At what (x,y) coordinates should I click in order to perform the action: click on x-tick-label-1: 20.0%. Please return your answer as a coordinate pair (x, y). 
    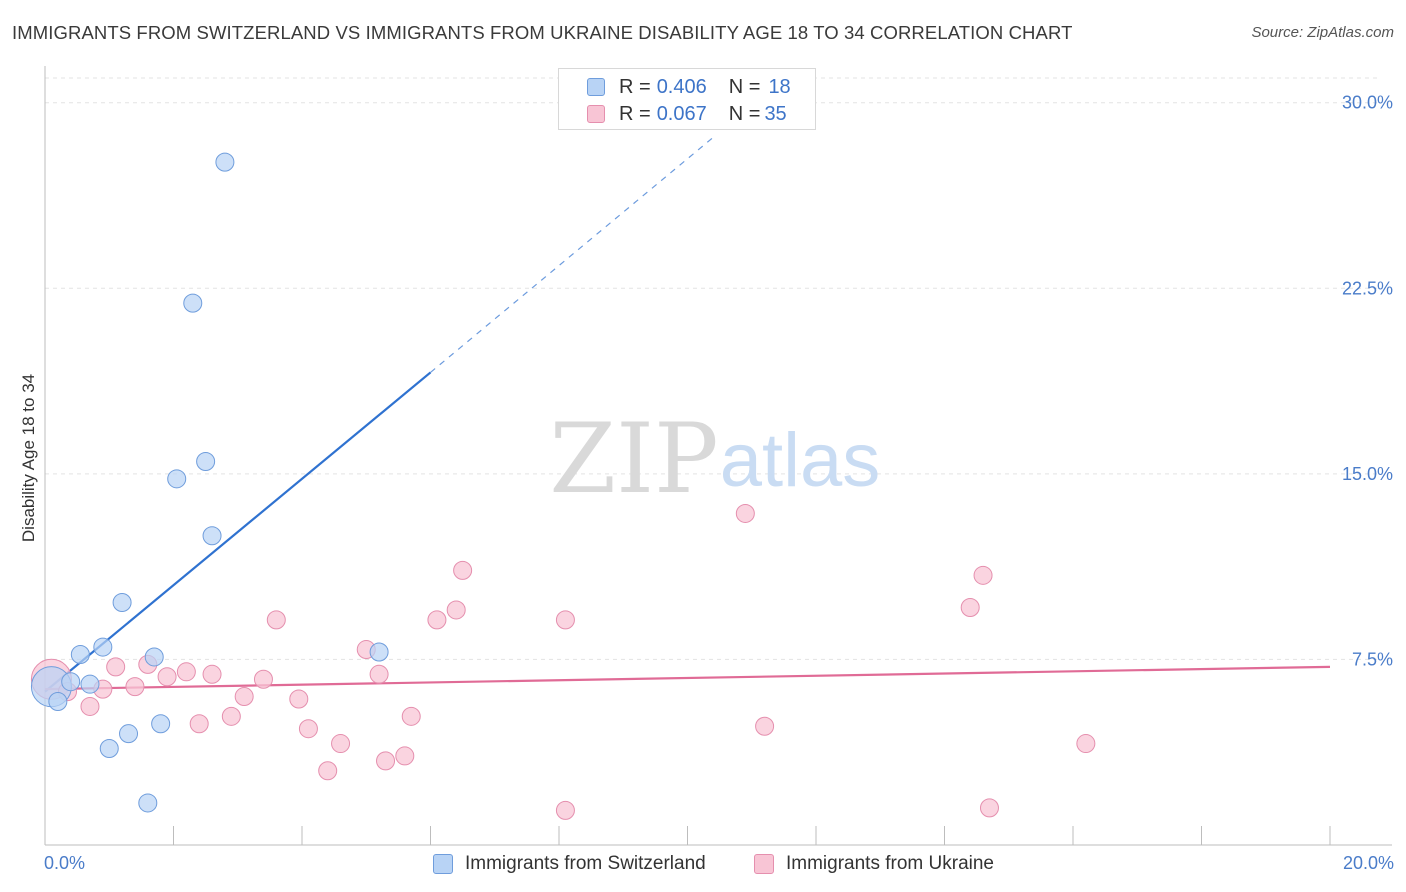
    Looking at the image, I should click on (1368, 863).